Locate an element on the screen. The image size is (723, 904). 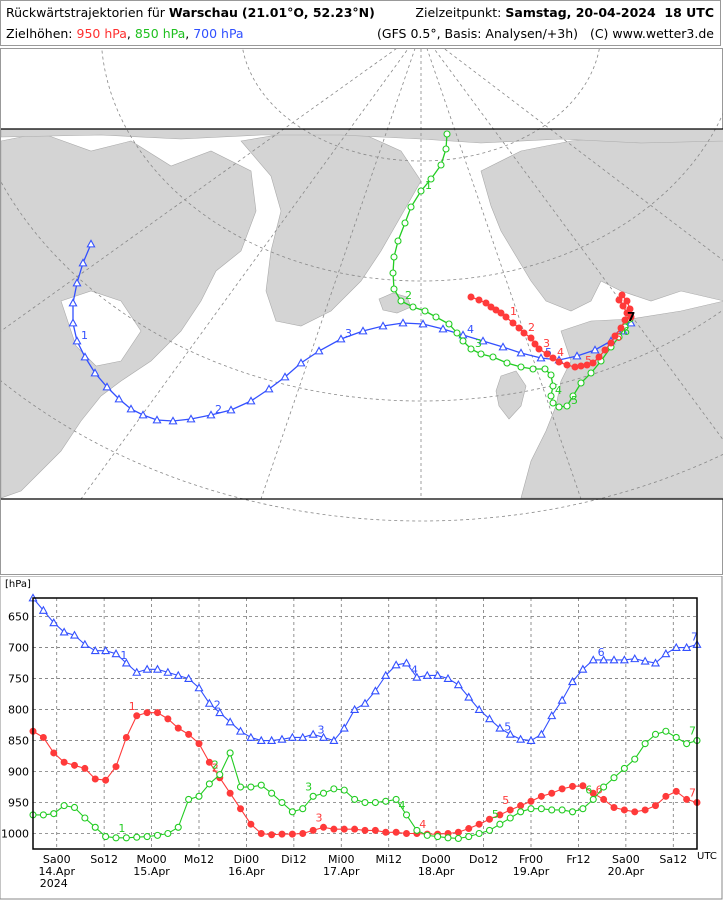
x-tick-label: Mo00 is located at coordinates (151, 859).